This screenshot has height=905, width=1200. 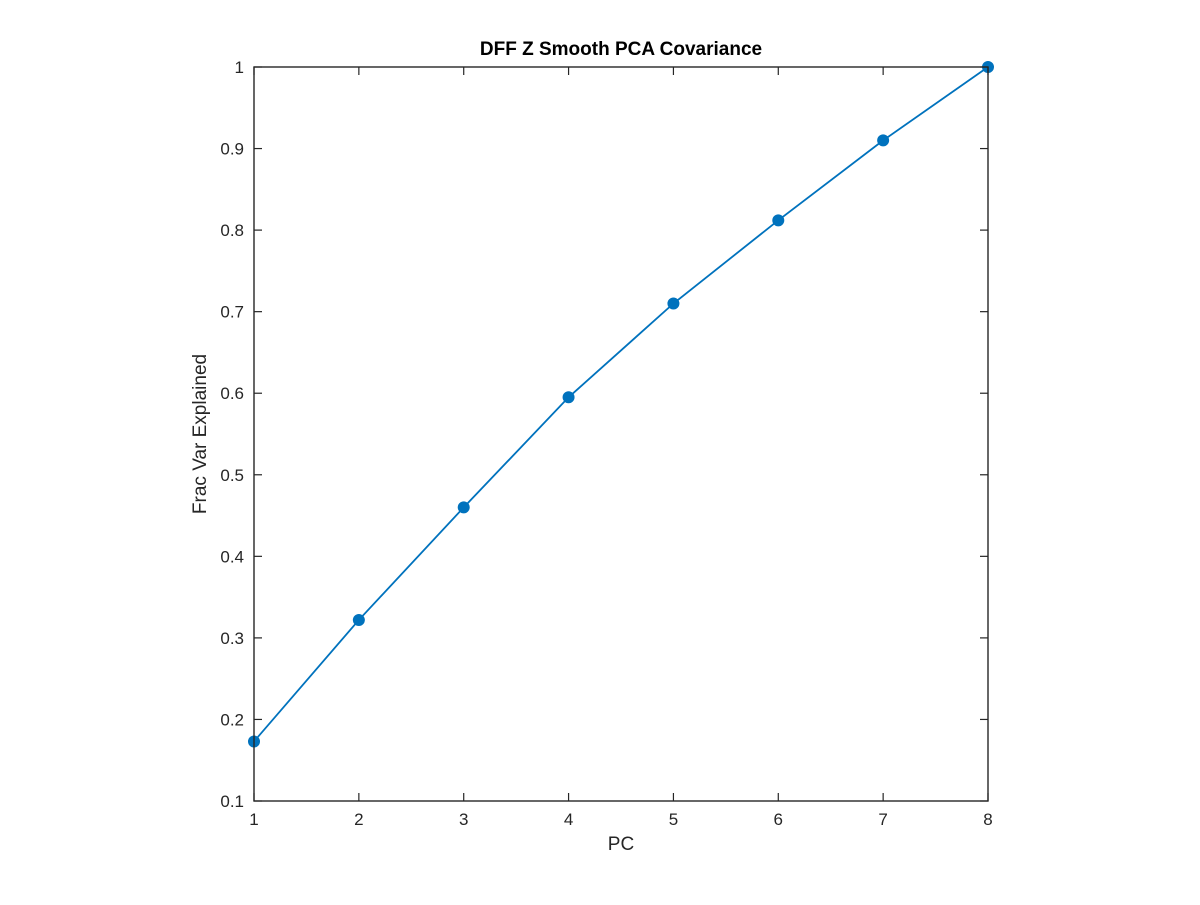 I want to click on x-tick-label: 5, so click(x=673, y=819).